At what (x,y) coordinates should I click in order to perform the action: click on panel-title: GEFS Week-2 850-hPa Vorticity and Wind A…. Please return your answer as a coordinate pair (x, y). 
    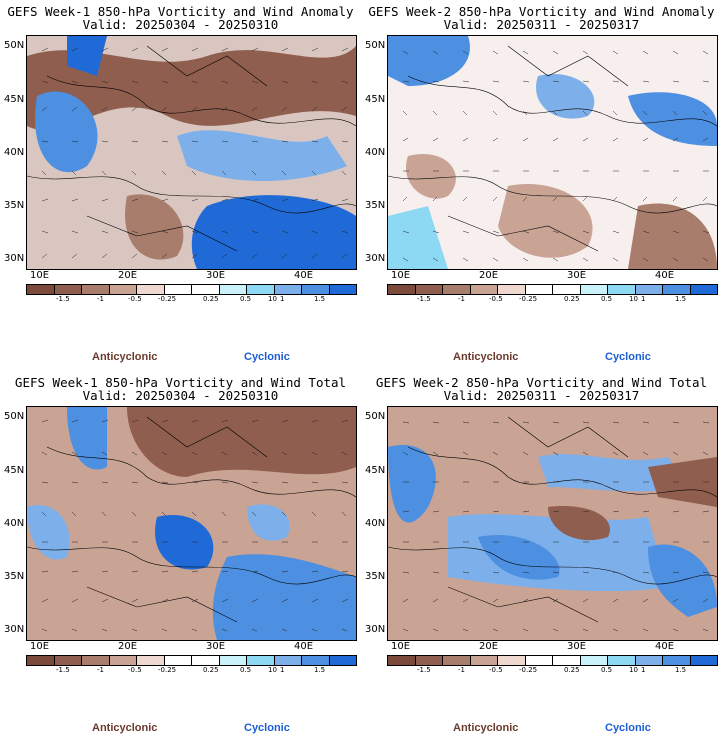
    Looking at the image, I should click on (541, 11).